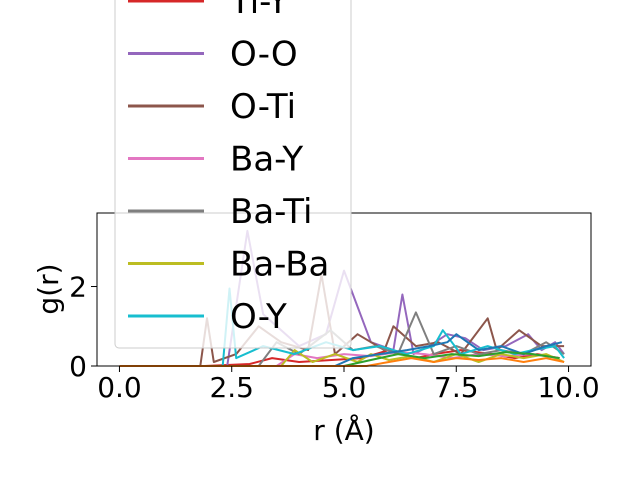  Describe the element at coordinates (258, 317) in the screenshot. I see `legend-label-o-y: O-Y` at that location.